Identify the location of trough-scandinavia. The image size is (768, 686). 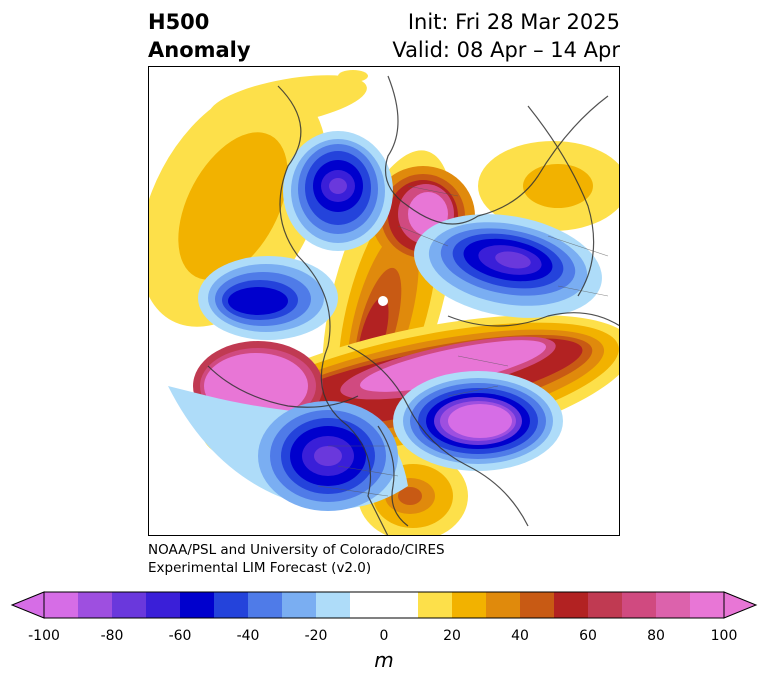
(508, 266).